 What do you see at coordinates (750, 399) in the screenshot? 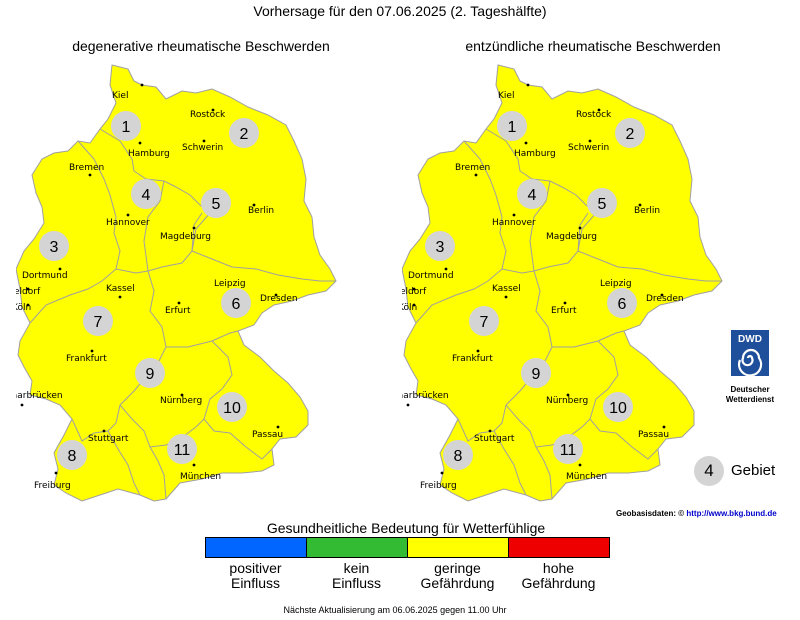
I see `dwd-name-line2: Wetterdienst` at bounding box center [750, 399].